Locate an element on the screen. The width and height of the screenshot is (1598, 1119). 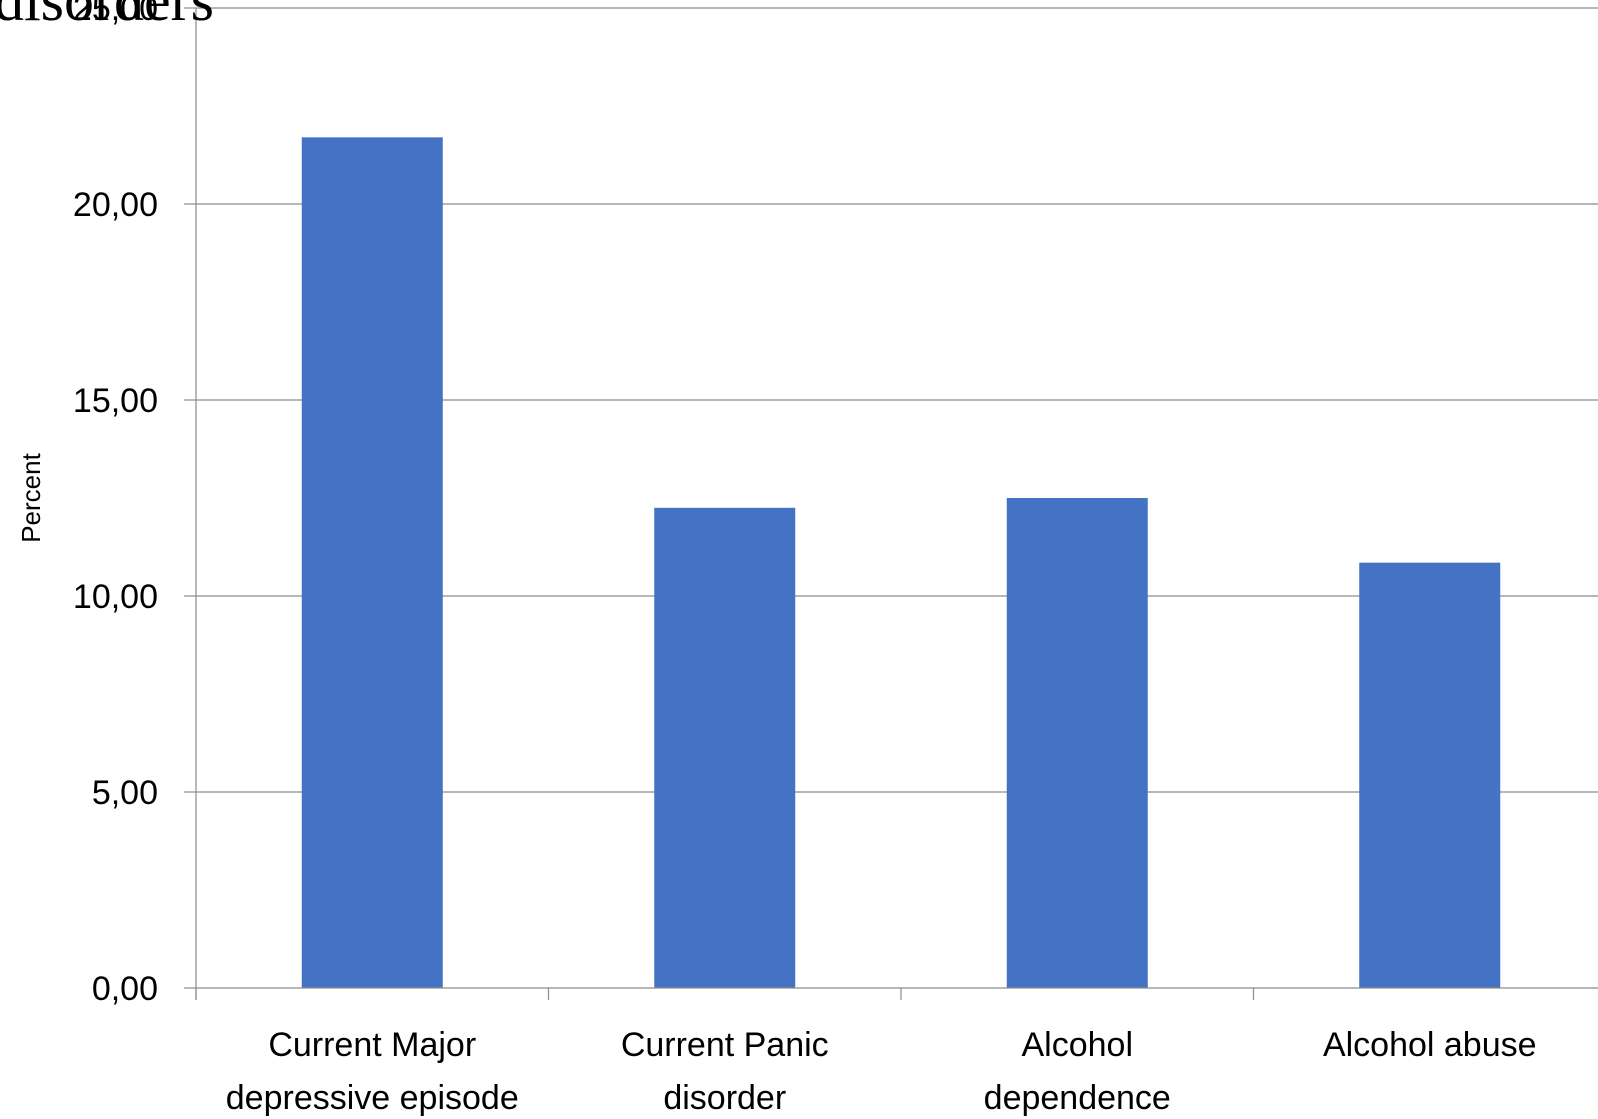
y-tick-label: 5,00 is located at coordinates (125, 793).